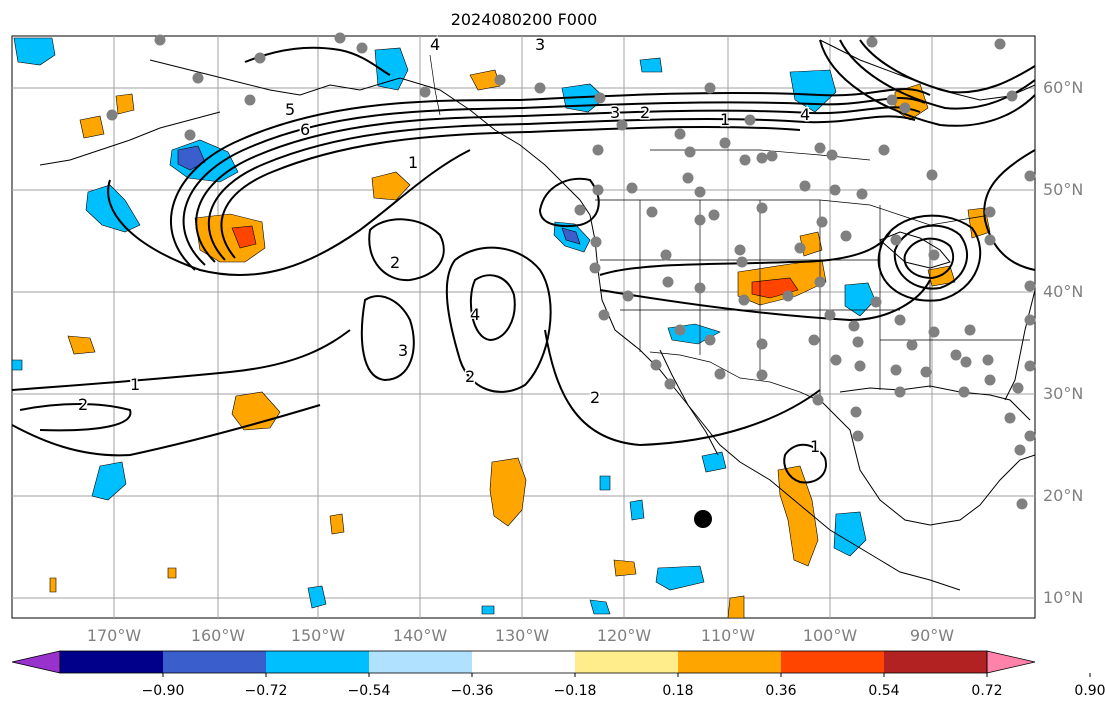 This screenshot has width=1105, height=712. I want to click on coastline-great-lakes, so click(915, 250).